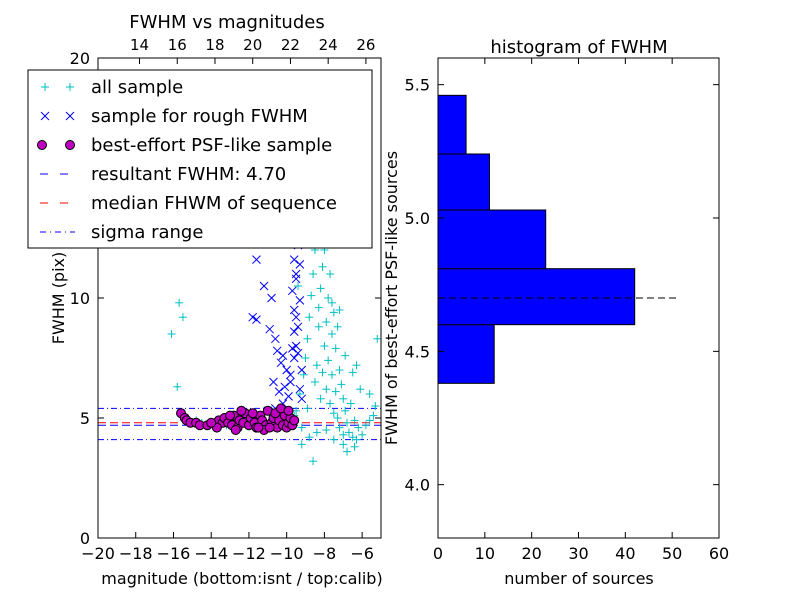 The width and height of the screenshot is (800, 600). I want to click on left-scatter-points, so click(274, 351).